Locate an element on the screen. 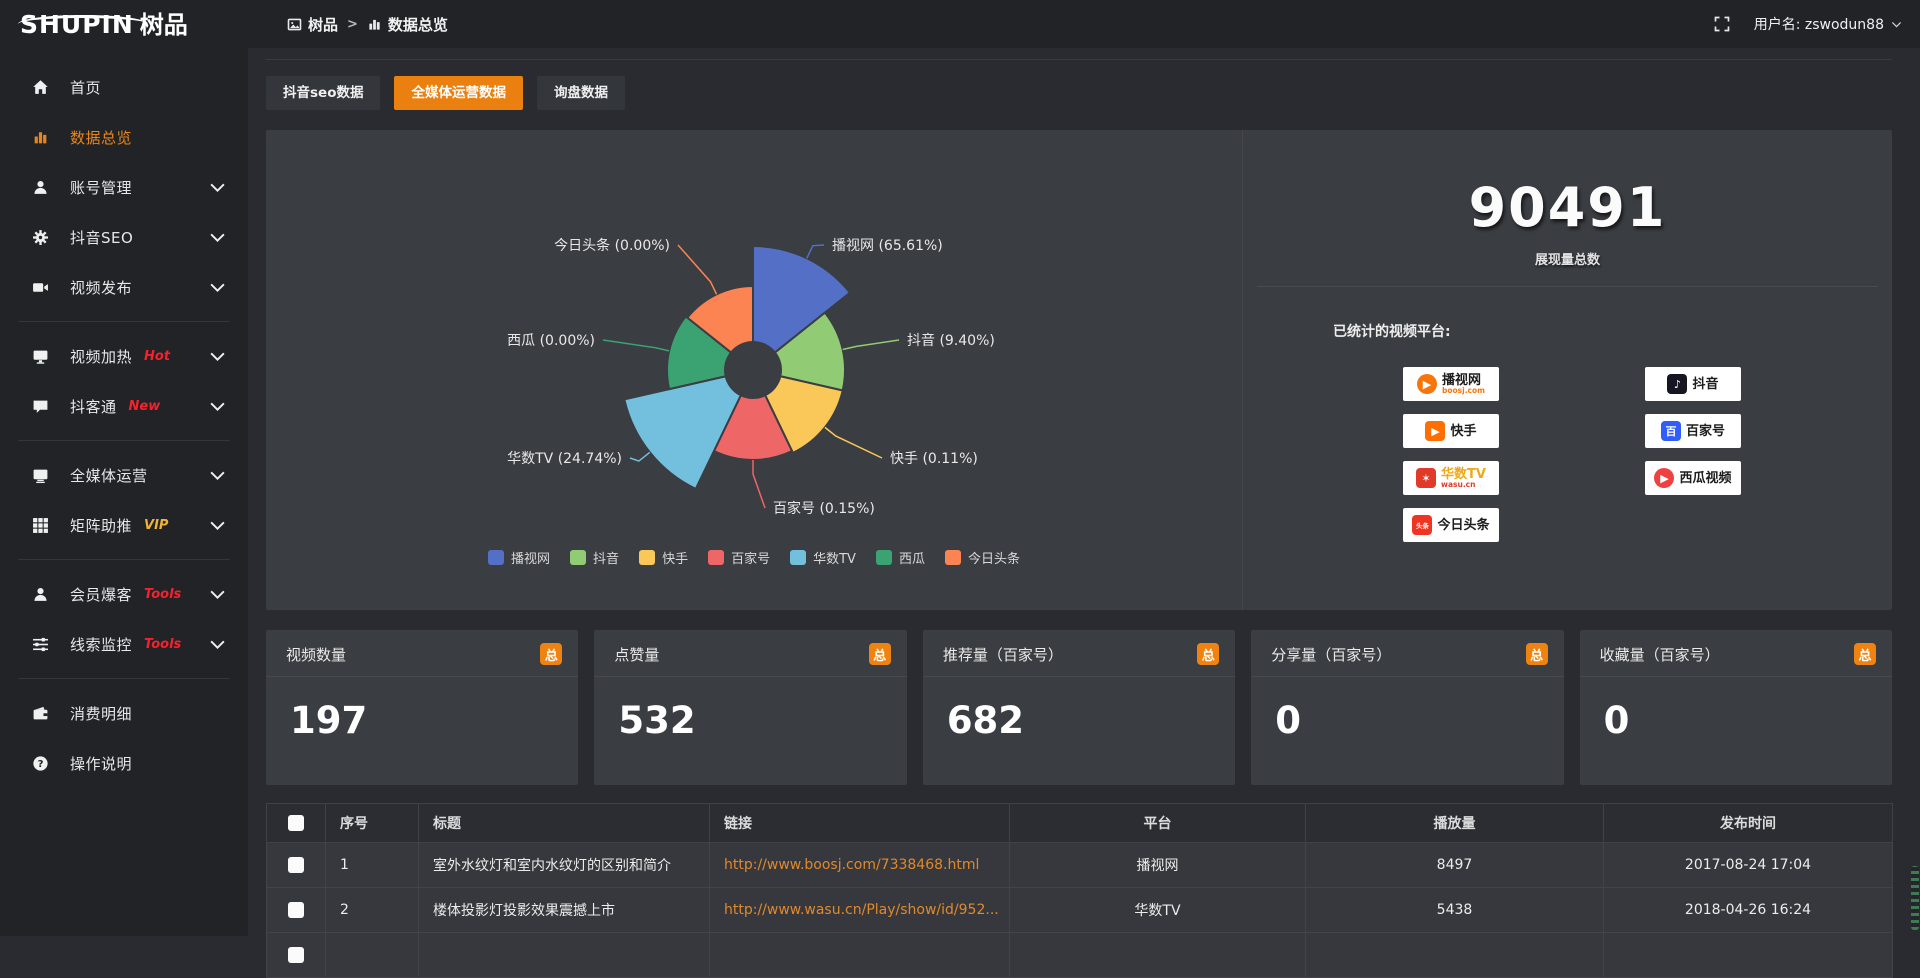 This screenshot has width=1920, height=978. col-time: 发布时间 is located at coordinates (1748, 823).